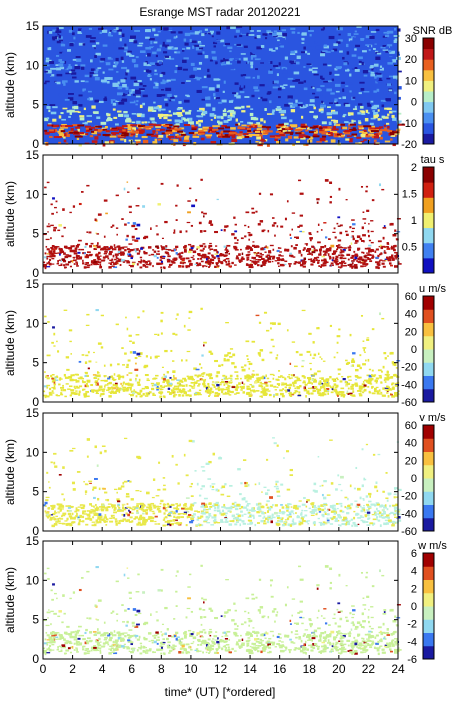  What do you see at coordinates (10, 343) in the screenshot?
I see `y-axis-label: altitude (km)` at bounding box center [10, 343].